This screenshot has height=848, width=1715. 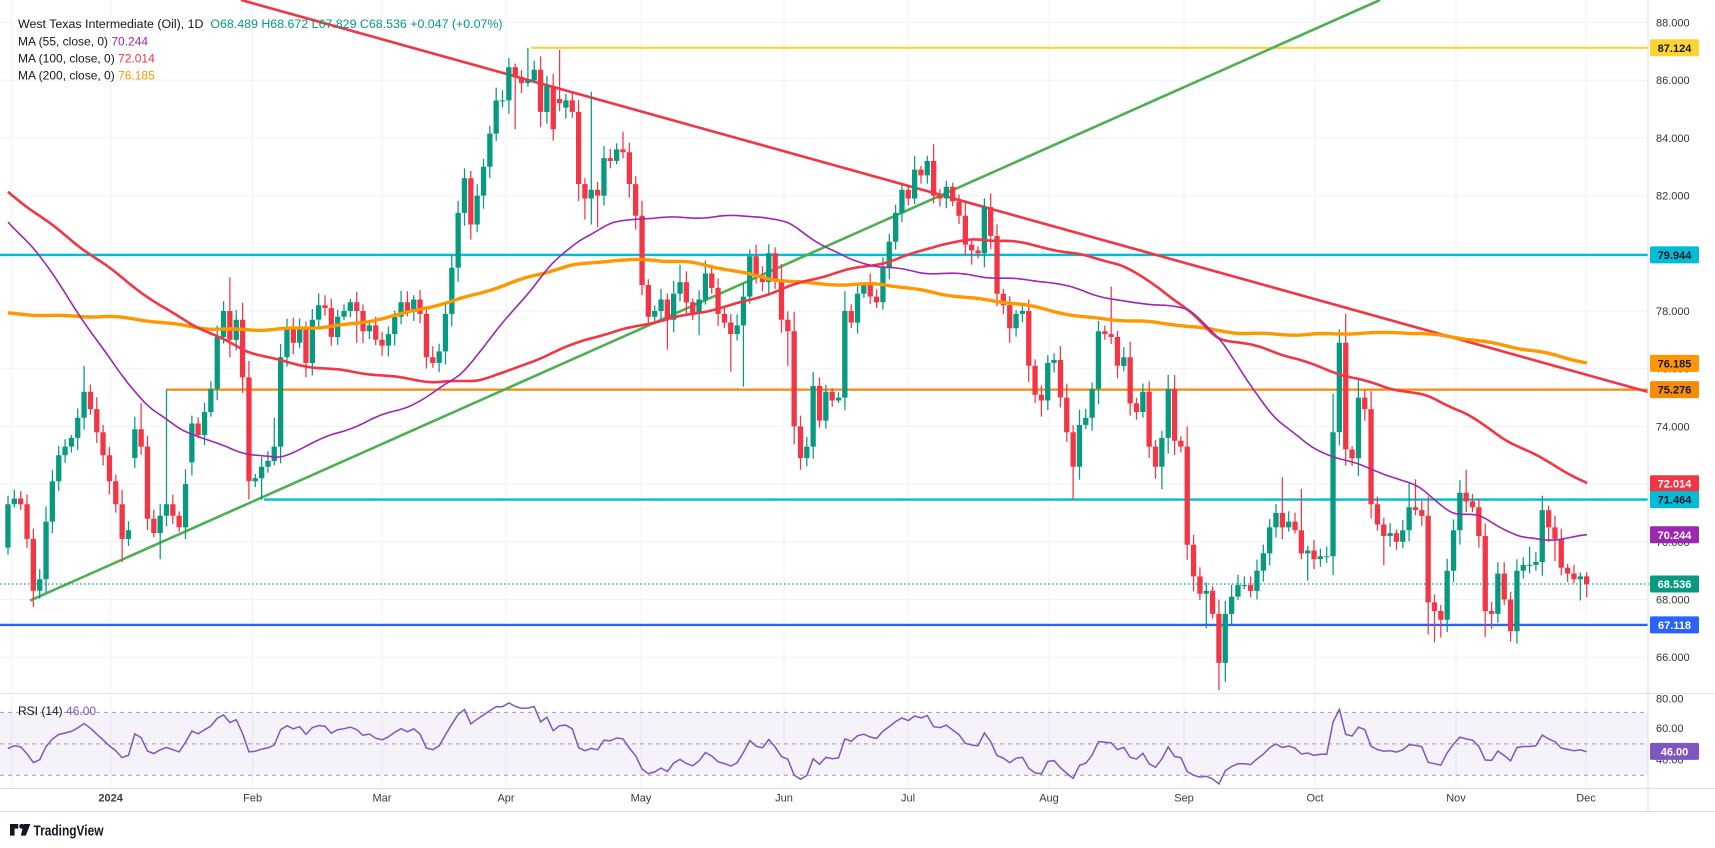 What do you see at coordinates (1675, 364) in the screenshot?
I see `svg-text: 76.185` at bounding box center [1675, 364].